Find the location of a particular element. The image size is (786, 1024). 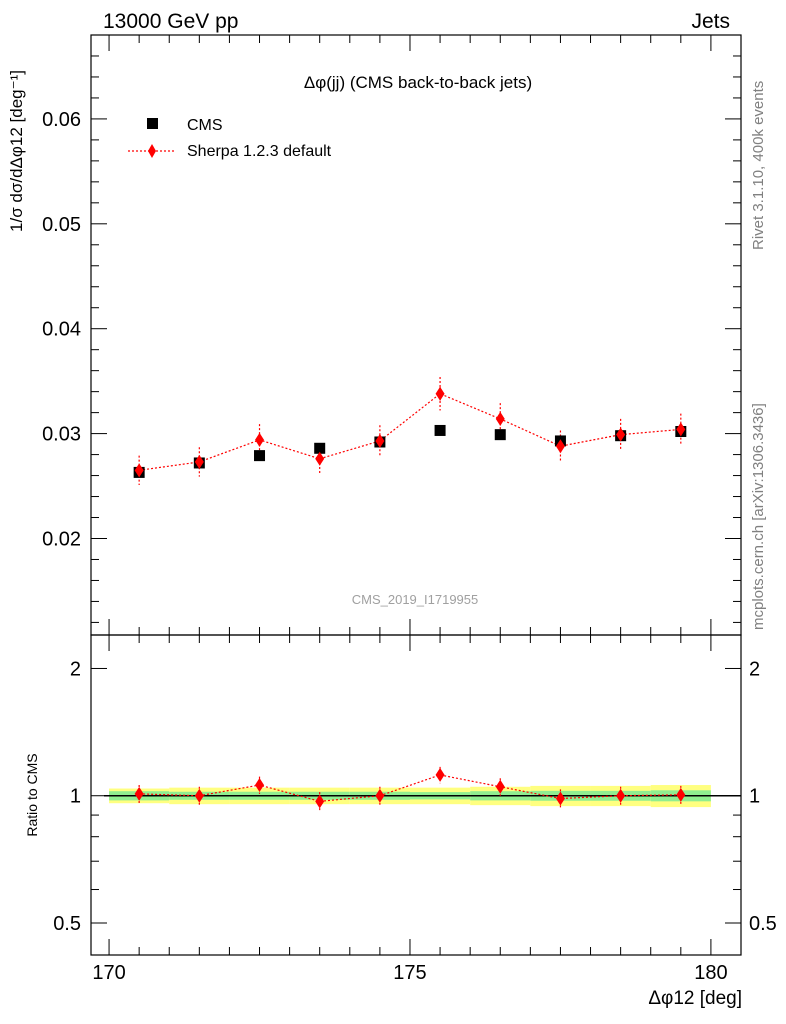

mc-line is located at coordinates (410, 432).